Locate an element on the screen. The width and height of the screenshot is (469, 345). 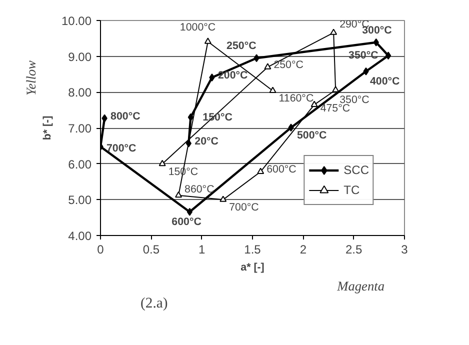
text: Magenta is located at coordinates (360, 286).